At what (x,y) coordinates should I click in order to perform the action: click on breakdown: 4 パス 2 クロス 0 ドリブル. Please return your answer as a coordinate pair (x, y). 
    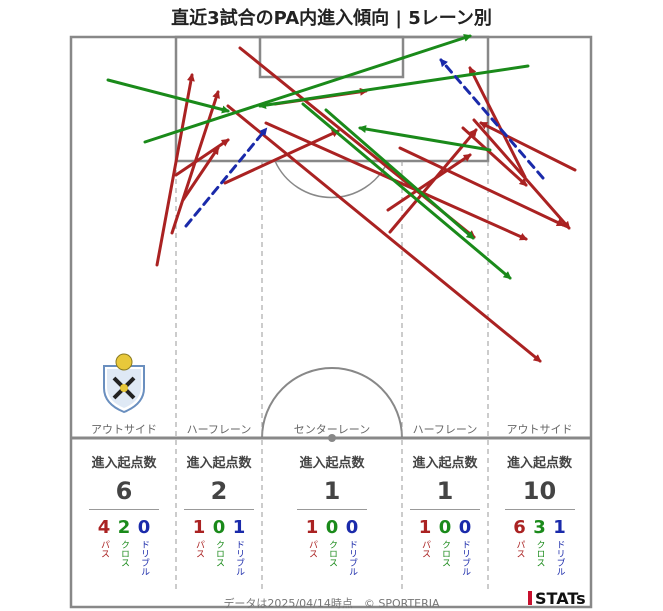
    Looking at the image, I should click on (124, 547).